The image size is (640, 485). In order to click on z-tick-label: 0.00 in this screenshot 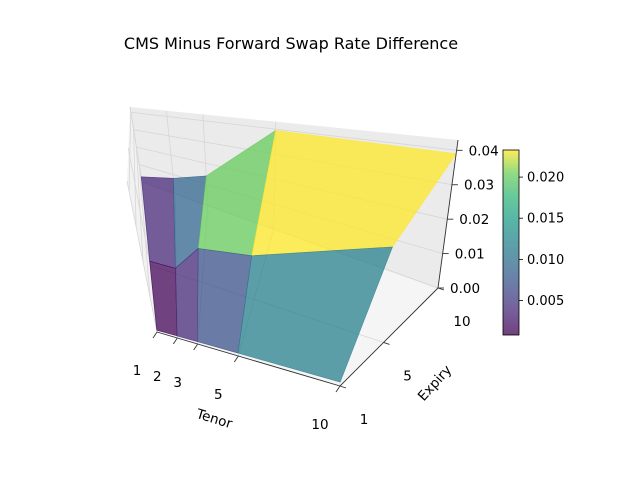, I will do `click(465, 289)`.